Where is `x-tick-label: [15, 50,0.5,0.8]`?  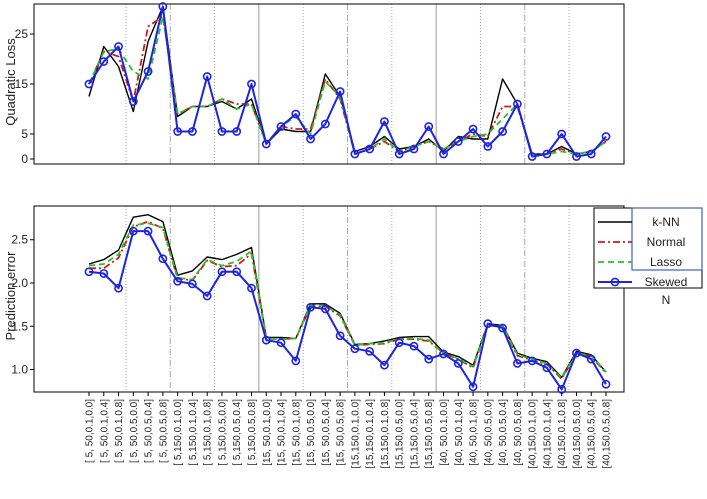 x-tick-label: [15, 50,0.5,0.8] is located at coordinates (341, 432).